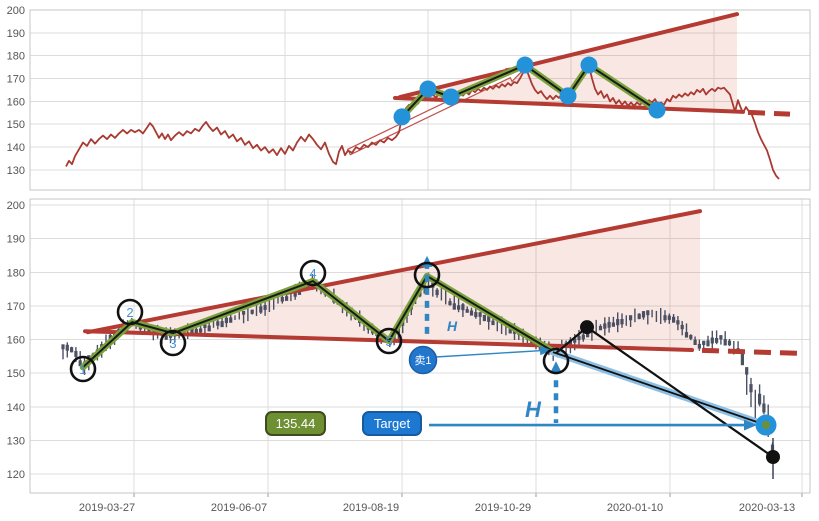 The height and width of the screenshot is (521, 819). I want to click on x-axis-label: 2020-03-13, so click(767, 508).